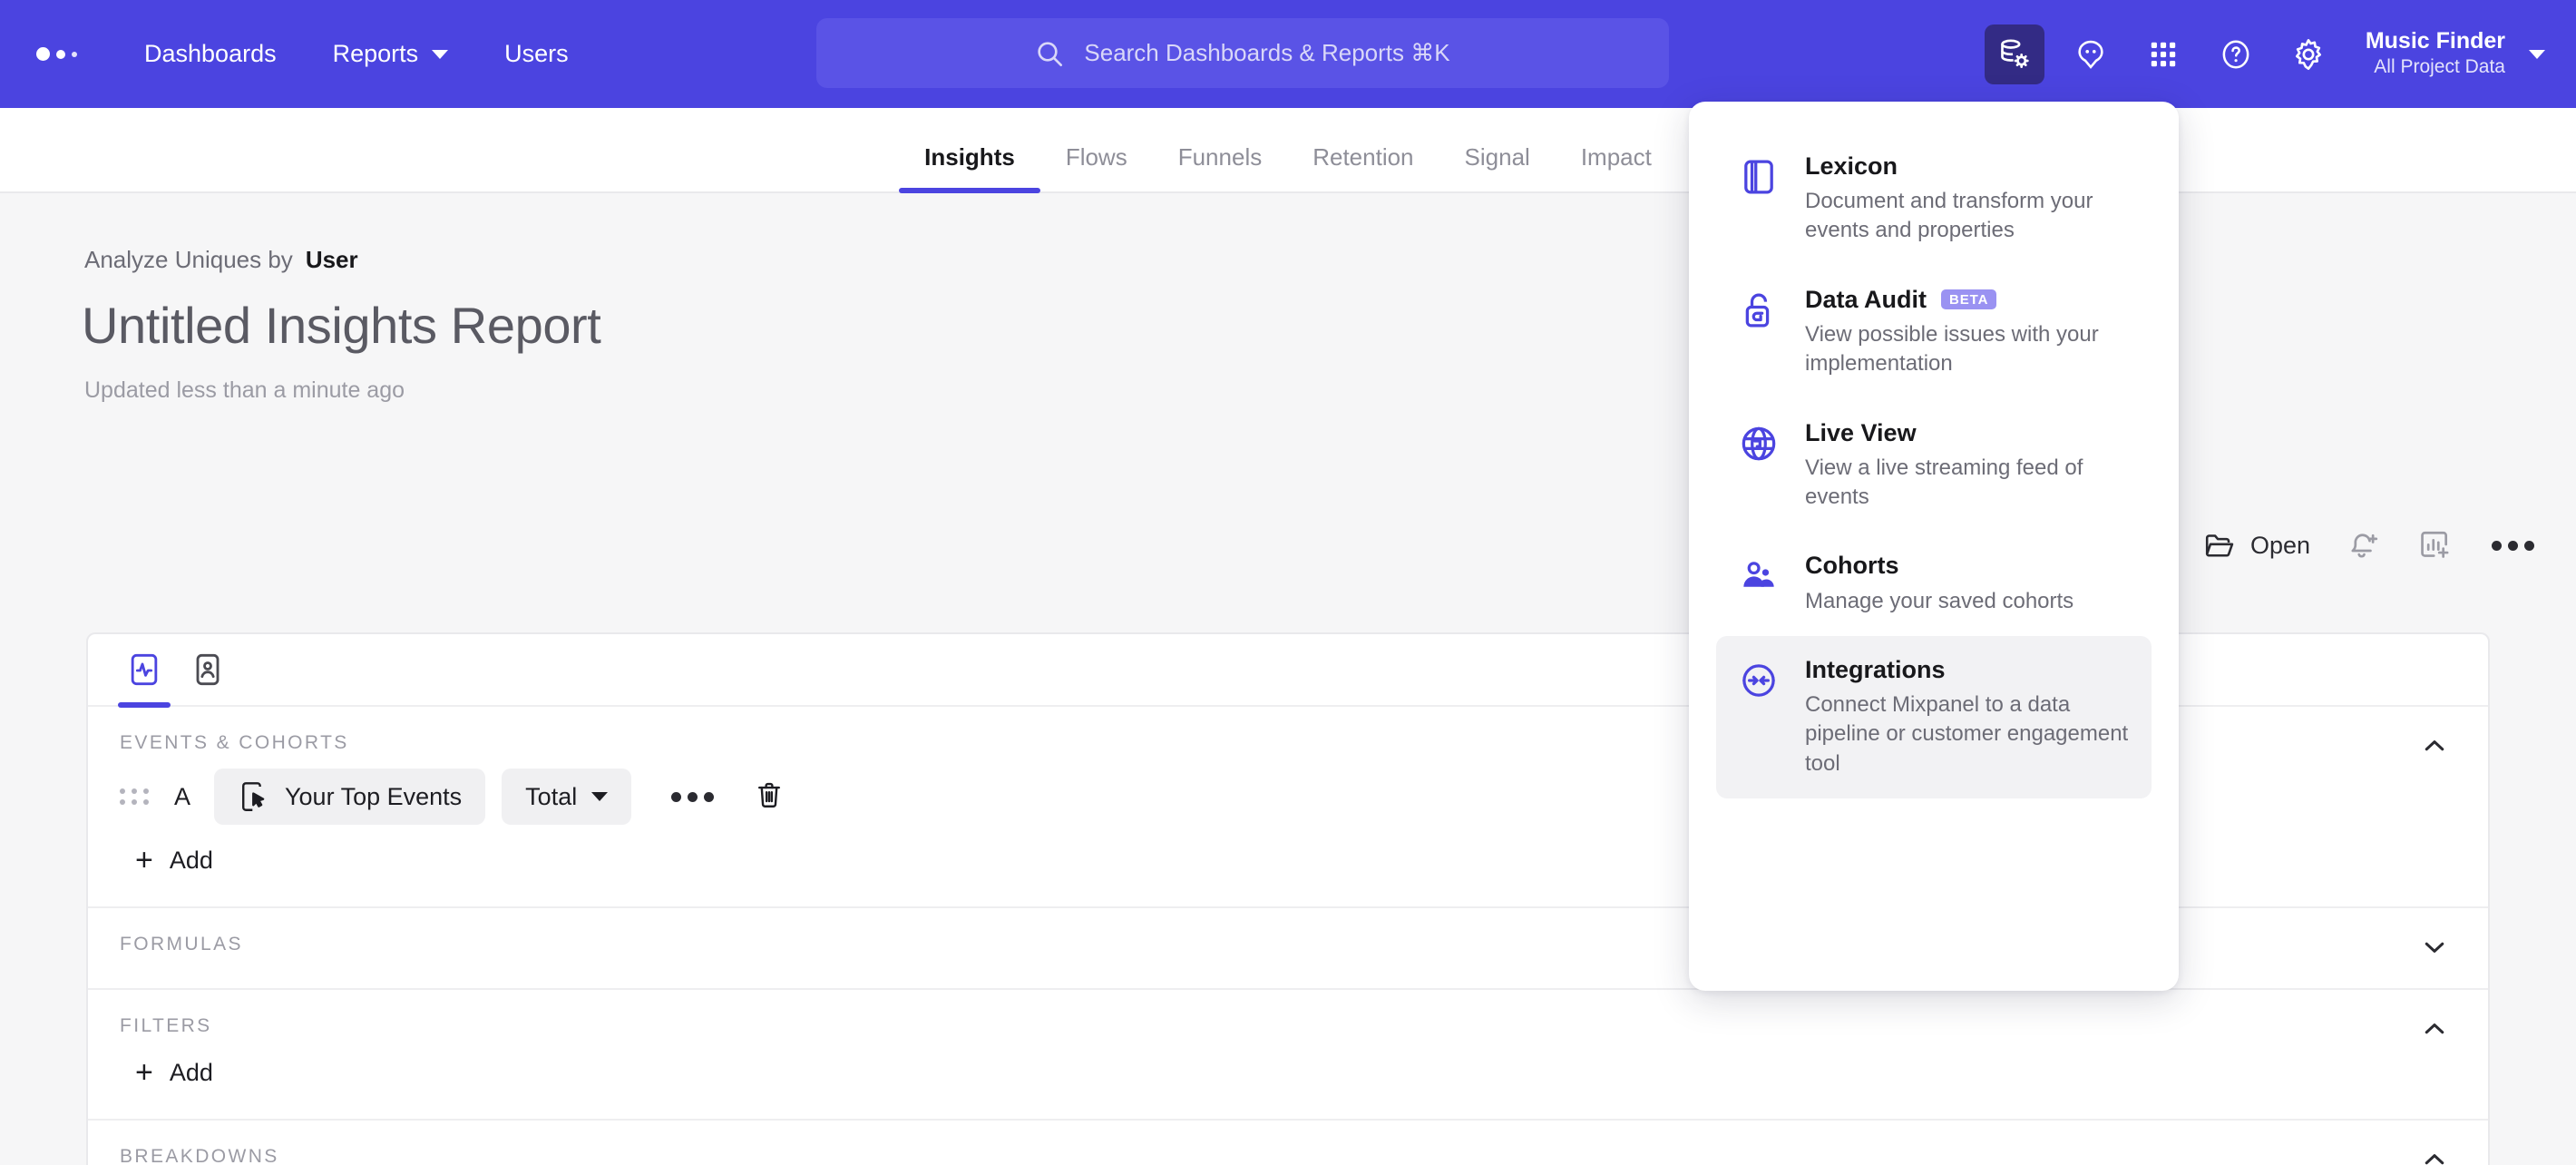 This screenshot has width=2576, height=1165. What do you see at coordinates (551, 796) in the screenshot?
I see `aggregate-label: Total` at bounding box center [551, 796].